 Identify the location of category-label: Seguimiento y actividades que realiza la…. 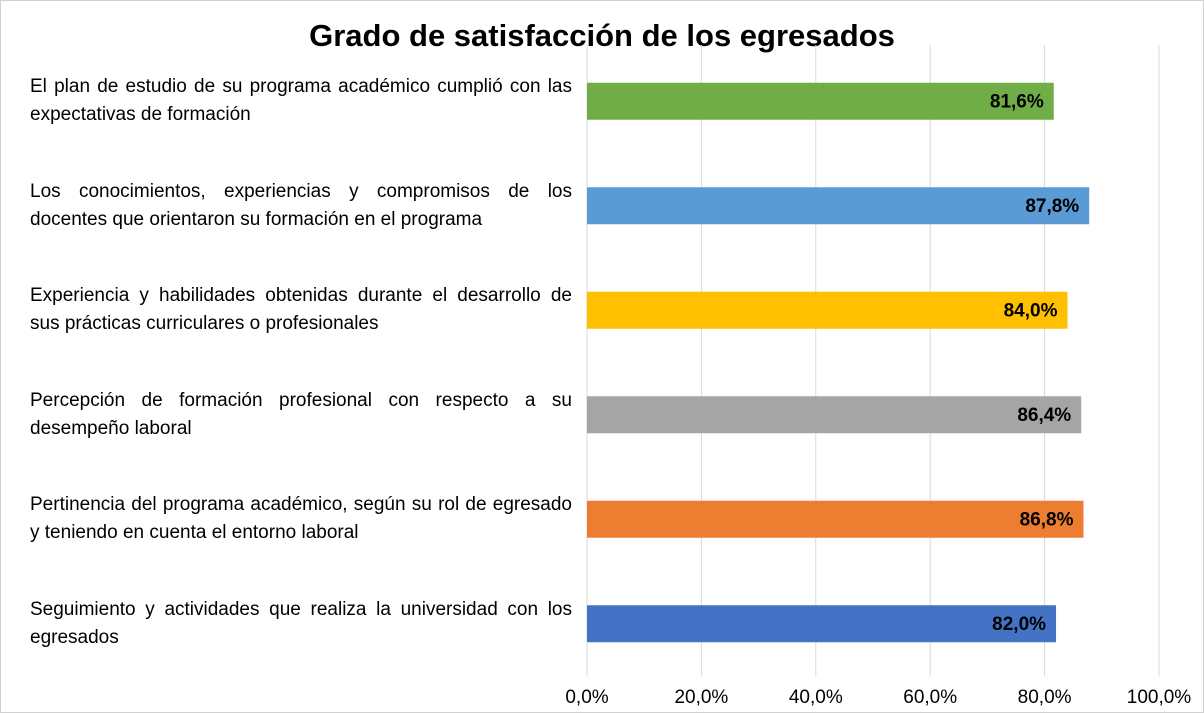
(301, 623).